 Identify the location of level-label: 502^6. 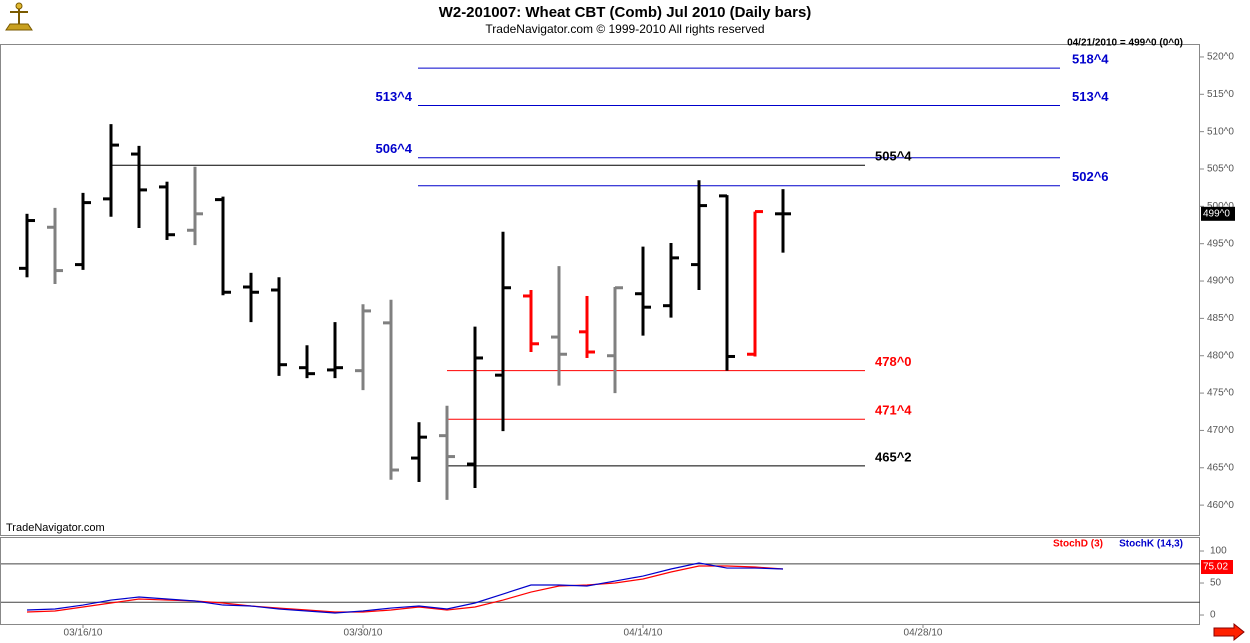
(1090, 176).